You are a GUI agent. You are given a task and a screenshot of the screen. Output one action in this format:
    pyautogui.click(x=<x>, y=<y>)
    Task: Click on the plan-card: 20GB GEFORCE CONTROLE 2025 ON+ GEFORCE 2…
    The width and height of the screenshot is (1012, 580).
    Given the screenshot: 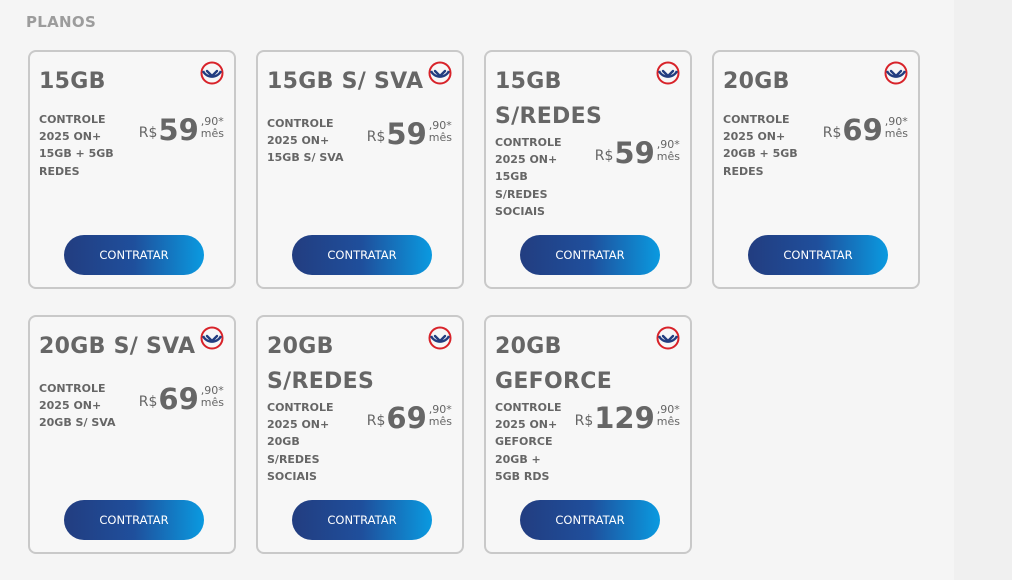 What is the action you would take?
    pyautogui.click(x=588, y=434)
    